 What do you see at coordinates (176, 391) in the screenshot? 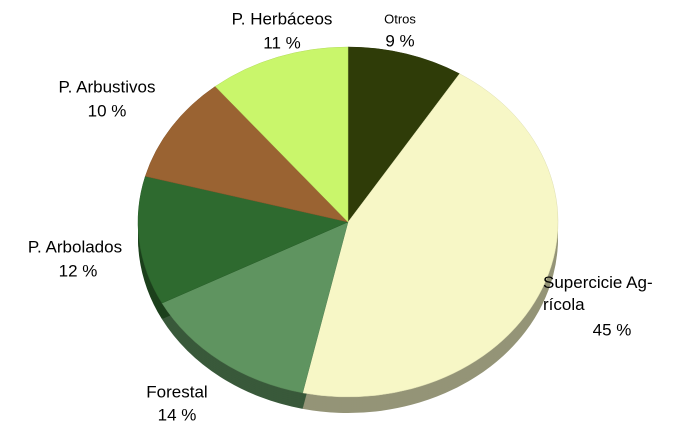
I see `slice-label: Forestal` at bounding box center [176, 391].